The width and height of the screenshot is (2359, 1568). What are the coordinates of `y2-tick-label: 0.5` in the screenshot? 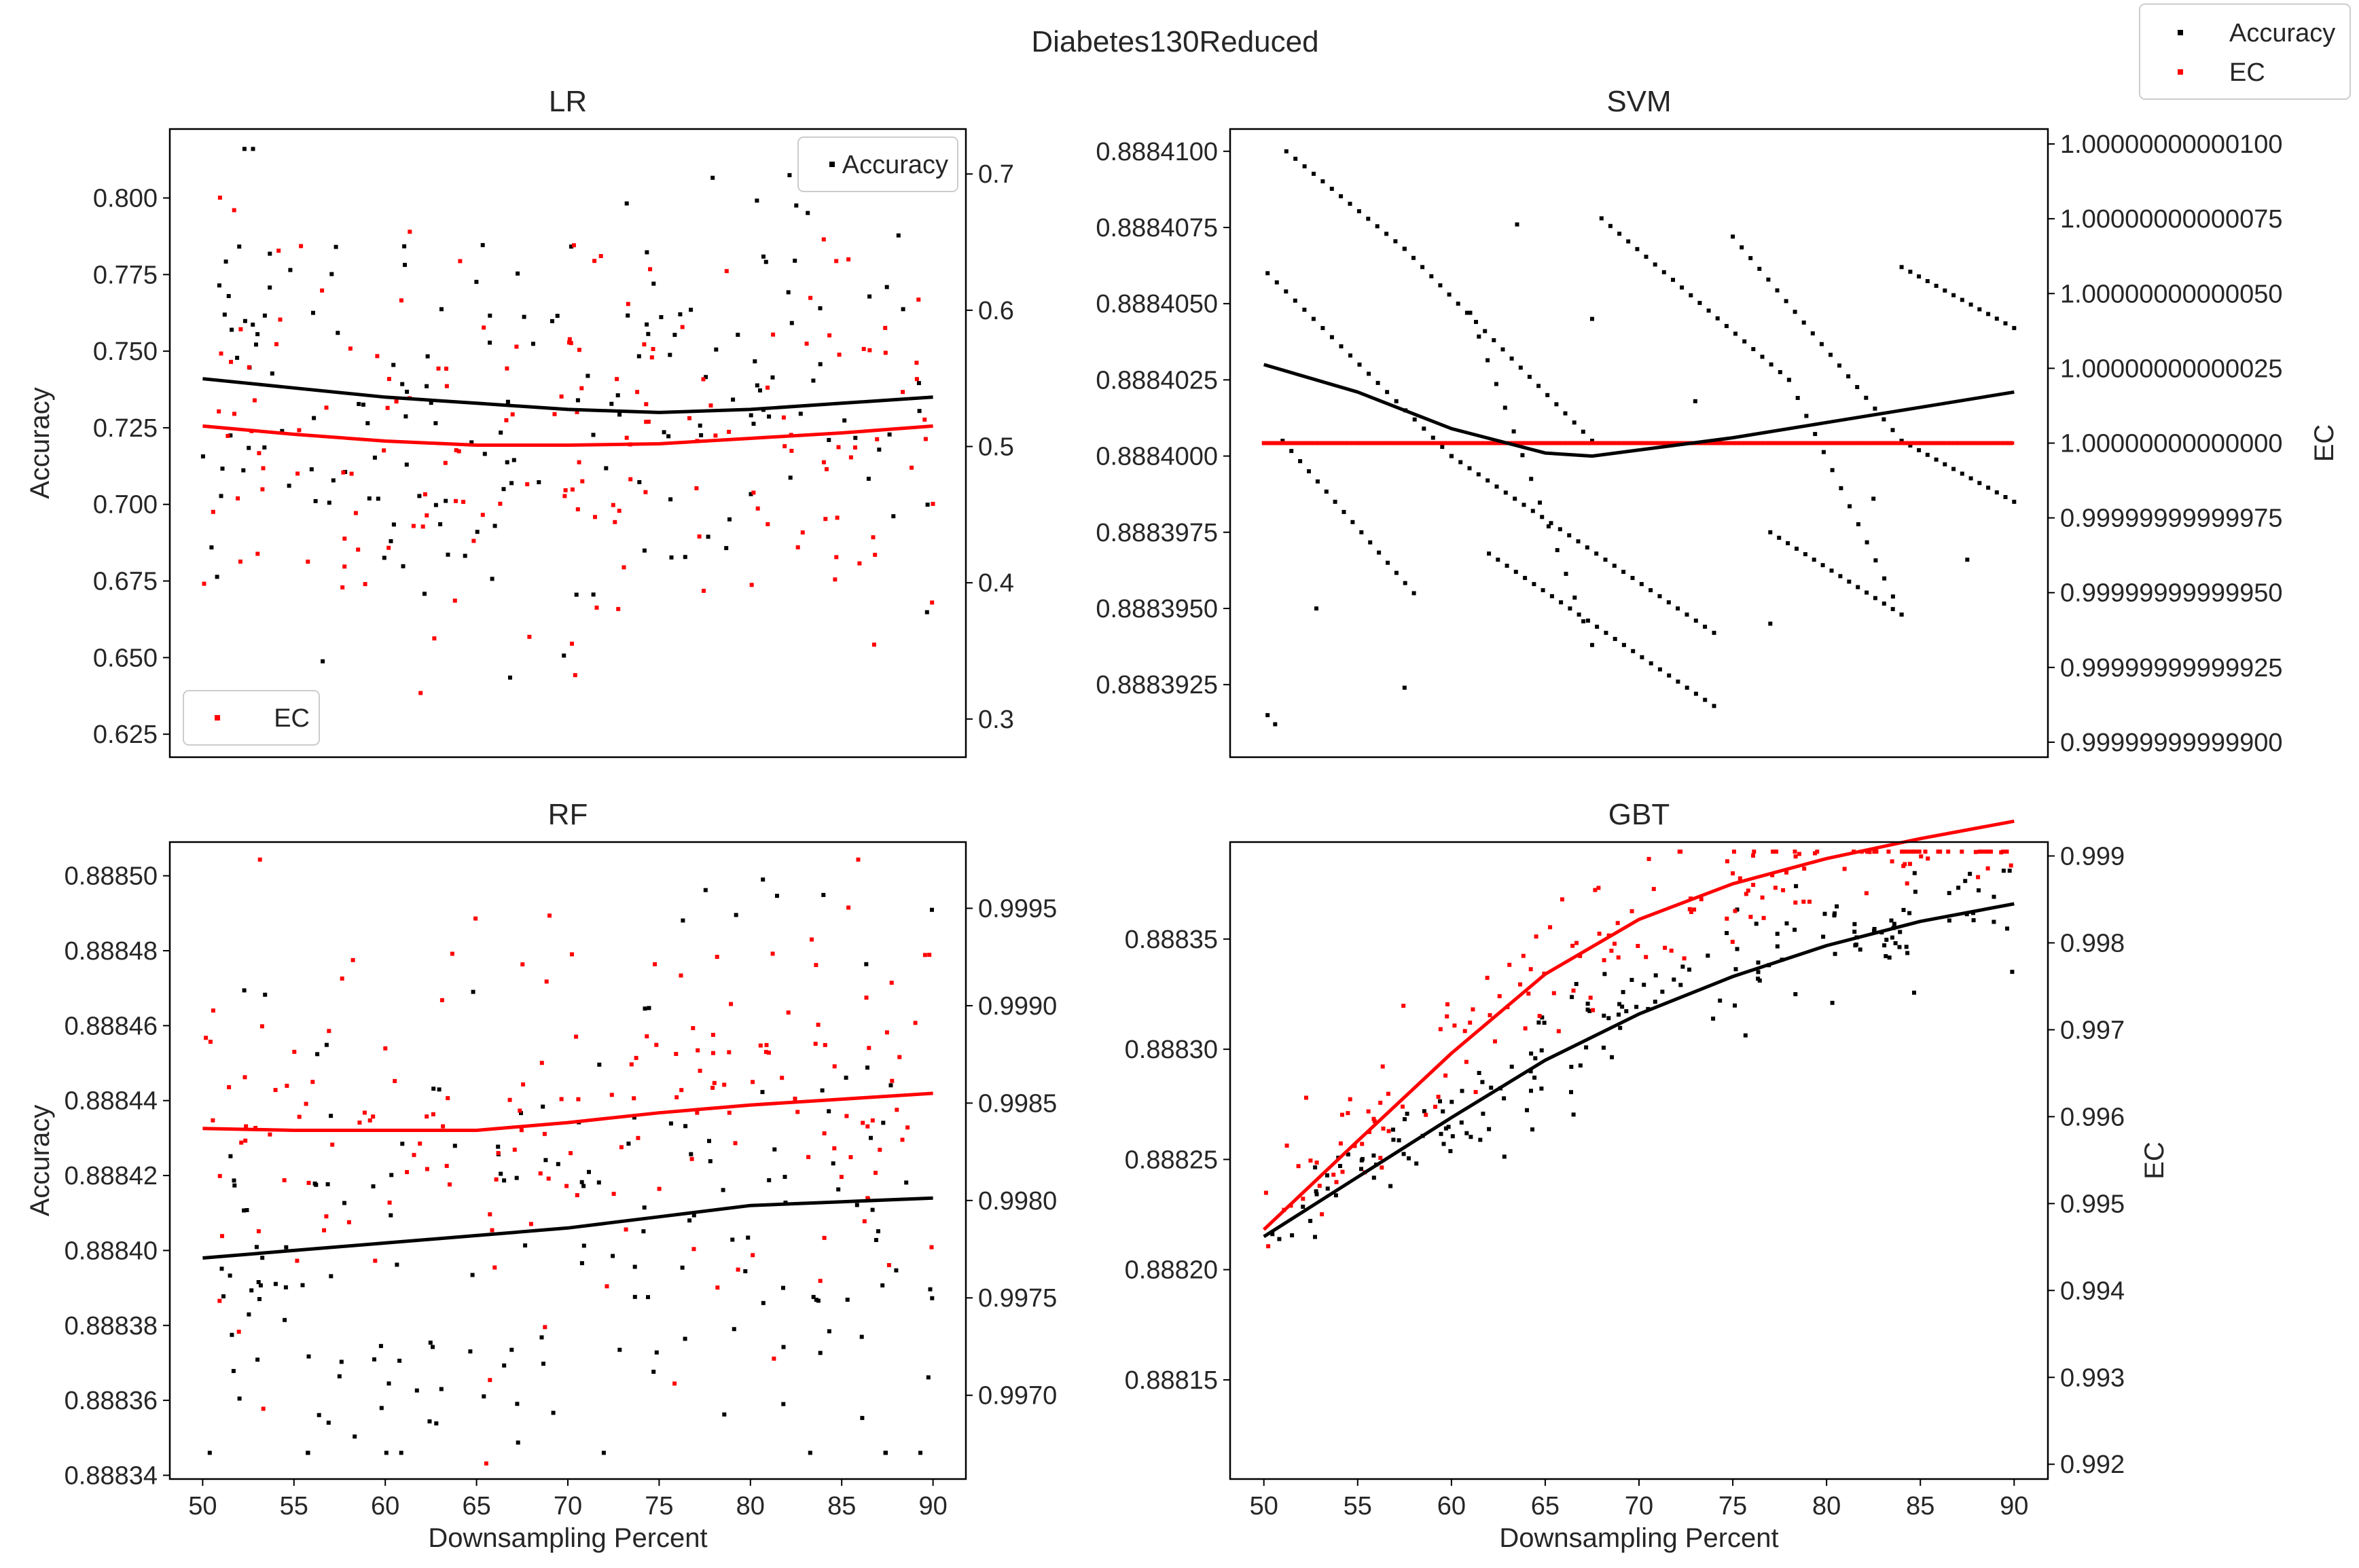 It's located at (996, 448).